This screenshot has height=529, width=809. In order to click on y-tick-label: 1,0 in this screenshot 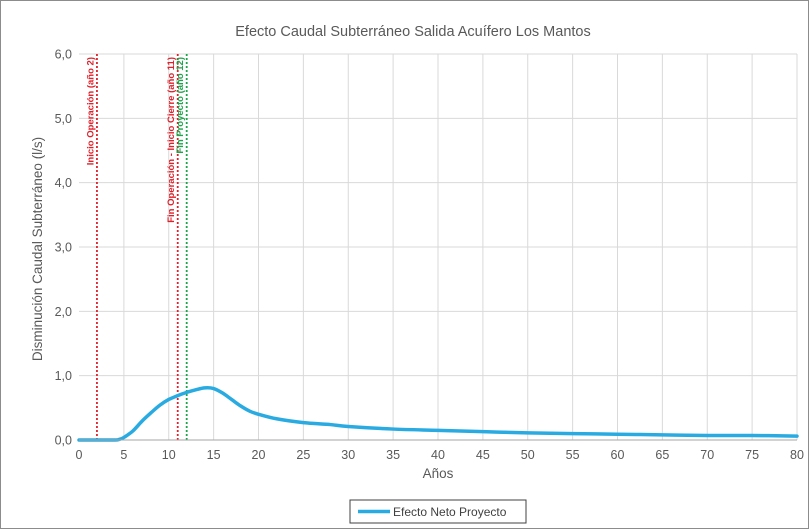, I will do `click(63, 376)`.